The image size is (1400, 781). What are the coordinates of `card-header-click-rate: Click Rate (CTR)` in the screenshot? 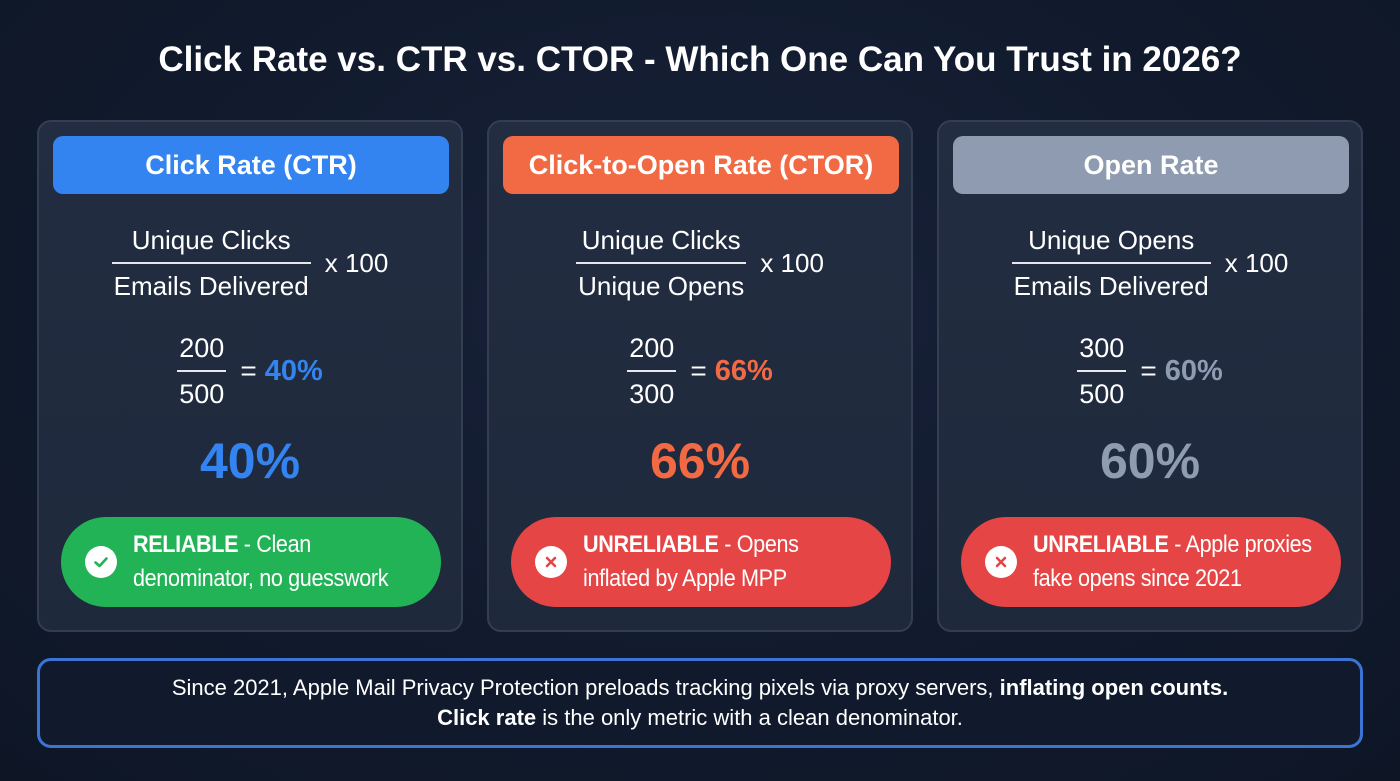 It's located at (251, 165).